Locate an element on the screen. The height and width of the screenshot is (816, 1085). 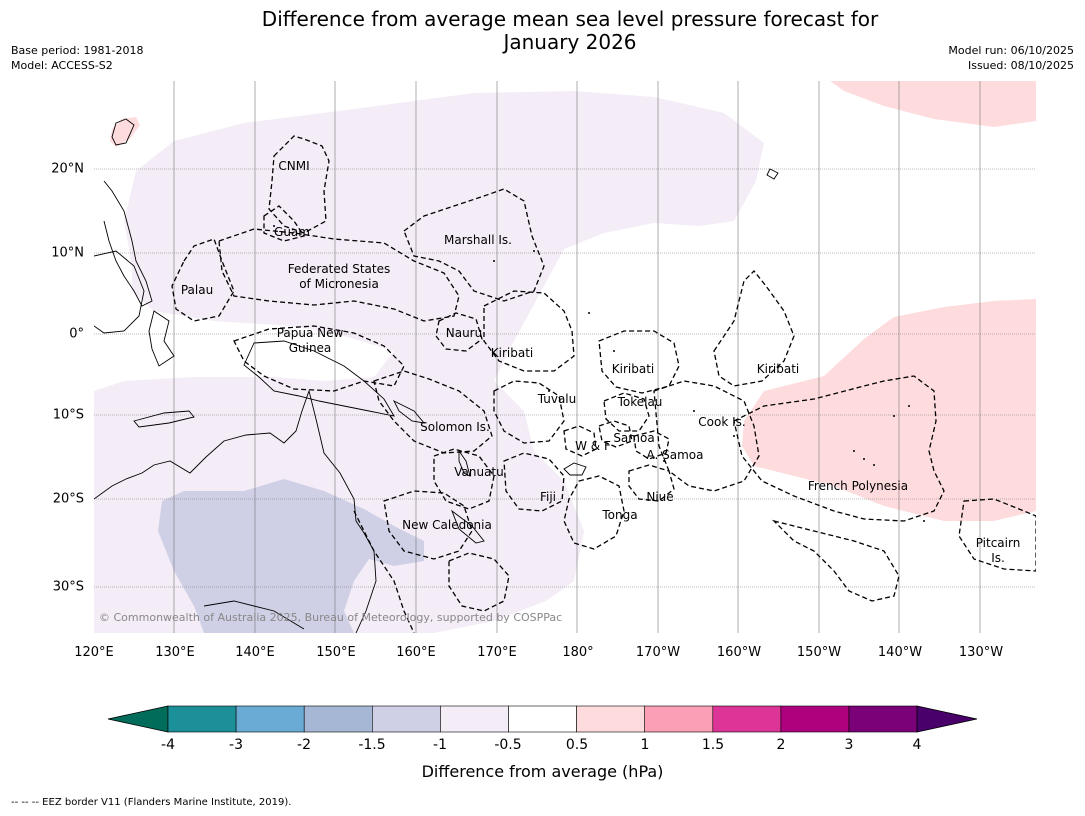
label-marshall: Marshall Is. is located at coordinates (478, 240).